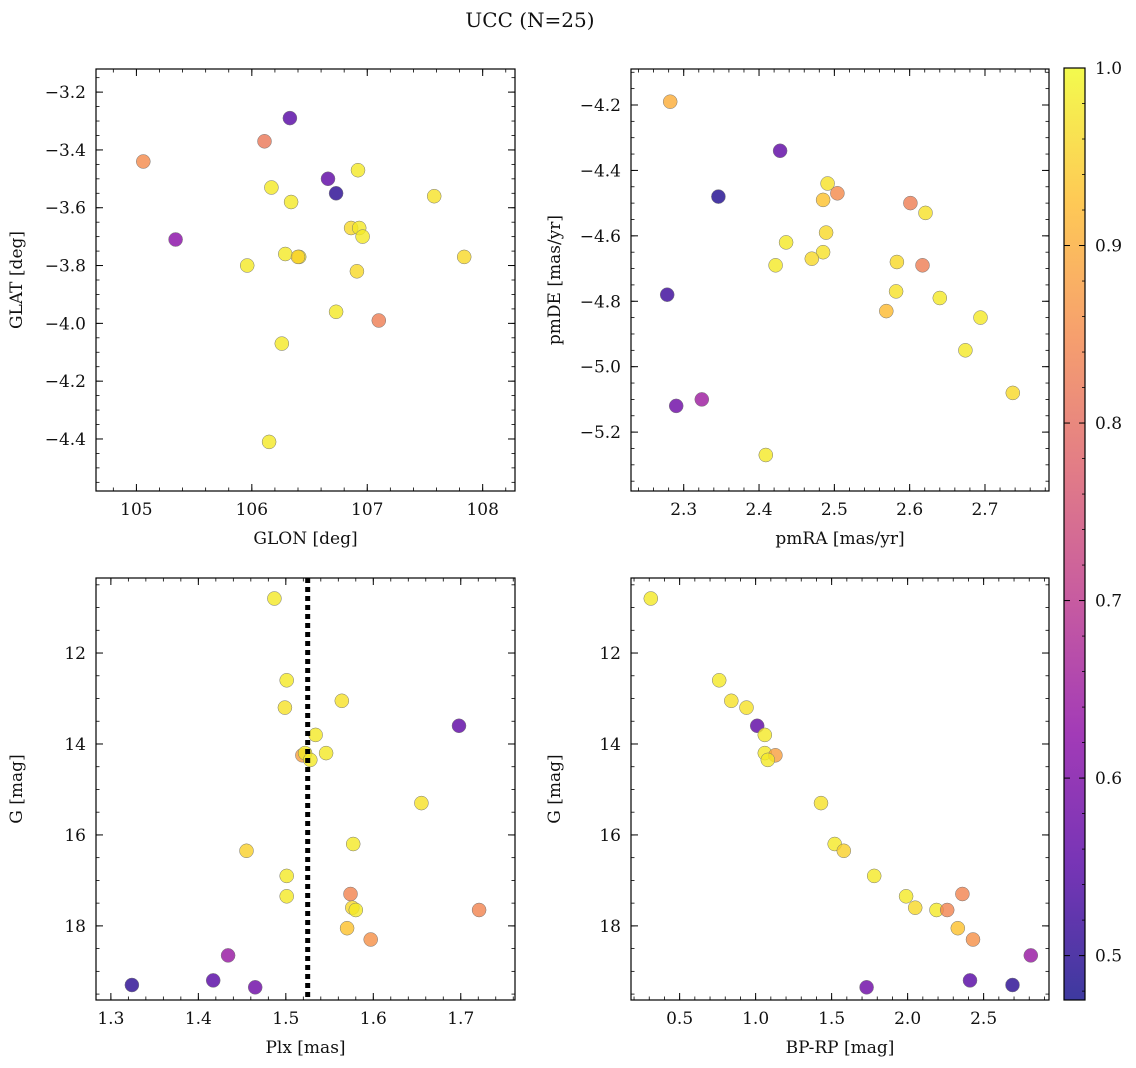  What do you see at coordinates (460, 1019) in the screenshot?
I see `x-tick-label: 1.7` at bounding box center [460, 1019].